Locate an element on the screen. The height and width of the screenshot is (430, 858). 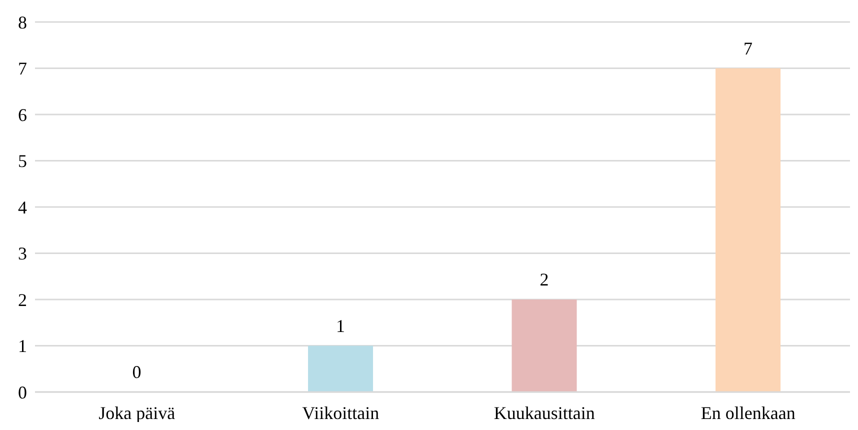
y-tick-label: 0 is located at coordinates (22, 392).